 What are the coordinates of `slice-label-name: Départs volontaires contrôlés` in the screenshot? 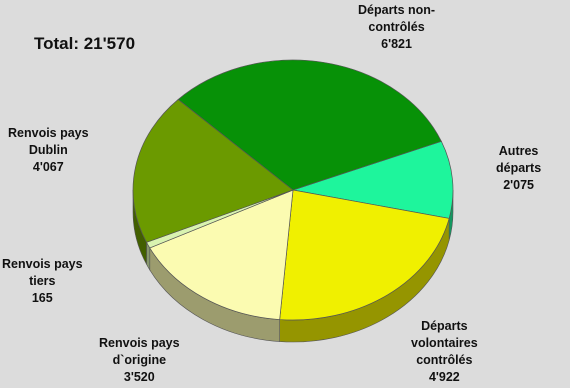 It's located at (444, 343).